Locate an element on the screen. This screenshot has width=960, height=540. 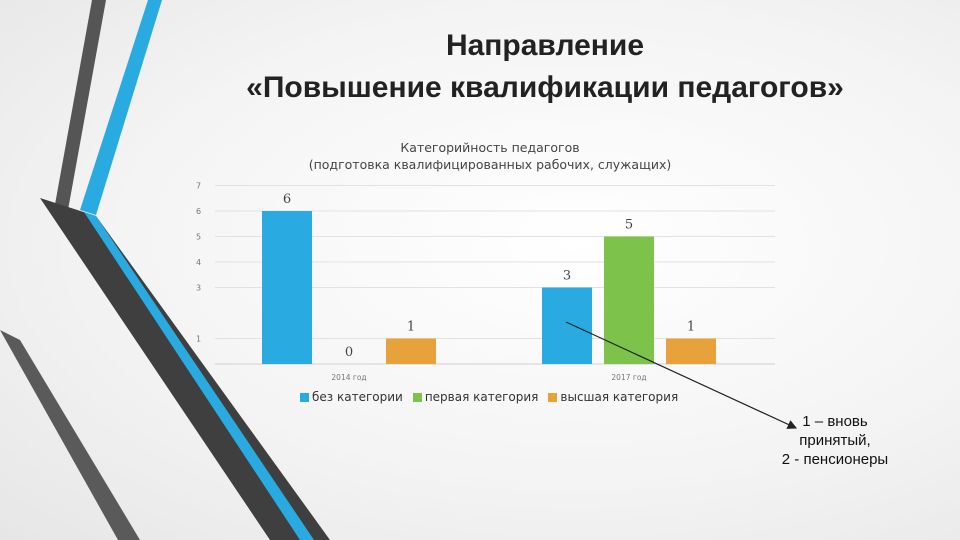
note-line-2: принятый, is located at coordinates (835, 440).